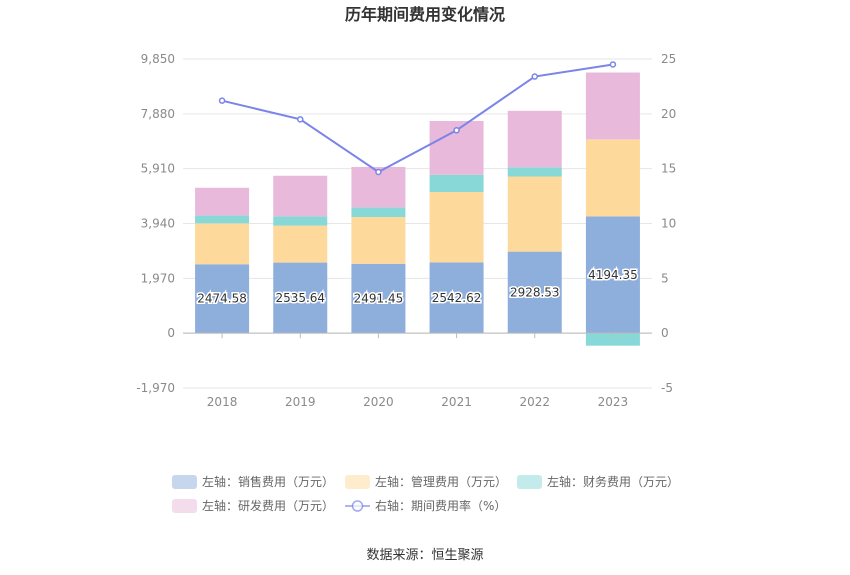 The image size is (850, 575). I want to click on legend-item-series-0: 左轴：销售费用（万元）, so click(253, 481).